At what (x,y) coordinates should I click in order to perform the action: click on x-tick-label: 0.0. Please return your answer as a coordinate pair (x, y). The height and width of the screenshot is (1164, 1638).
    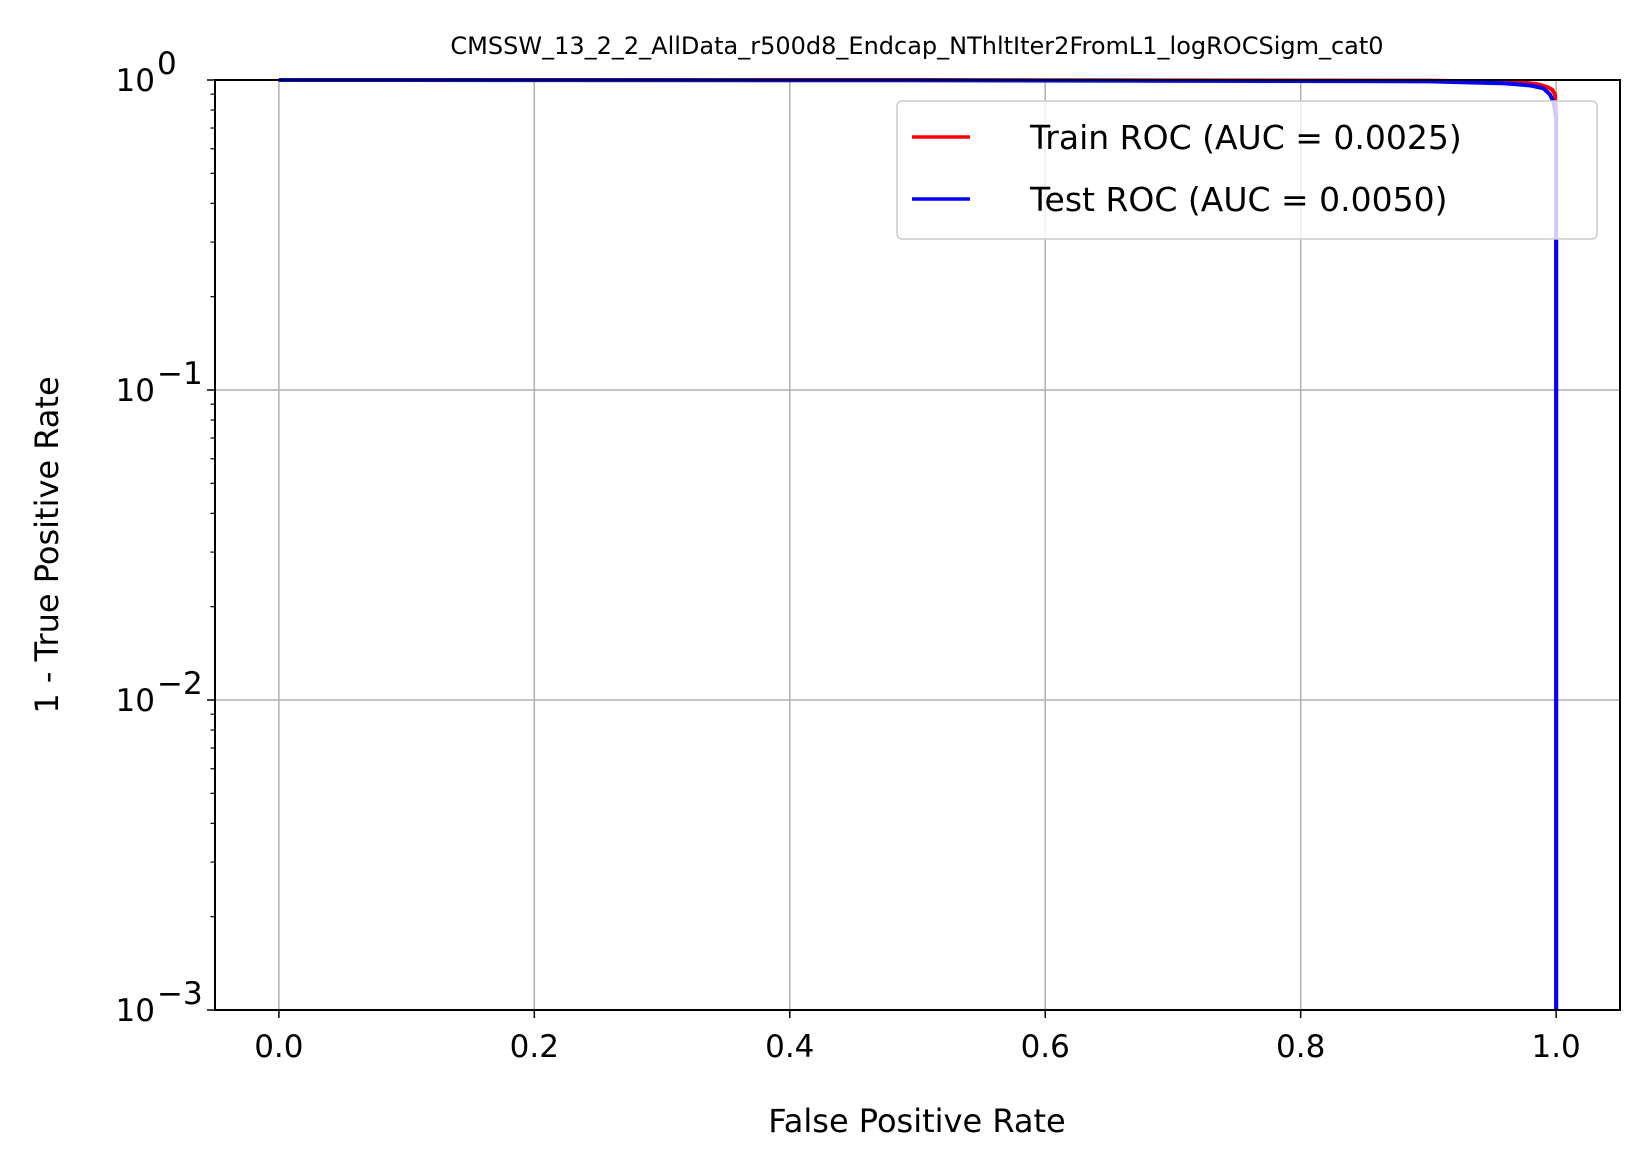
    Looking at the image, I should click on (278, 1047).